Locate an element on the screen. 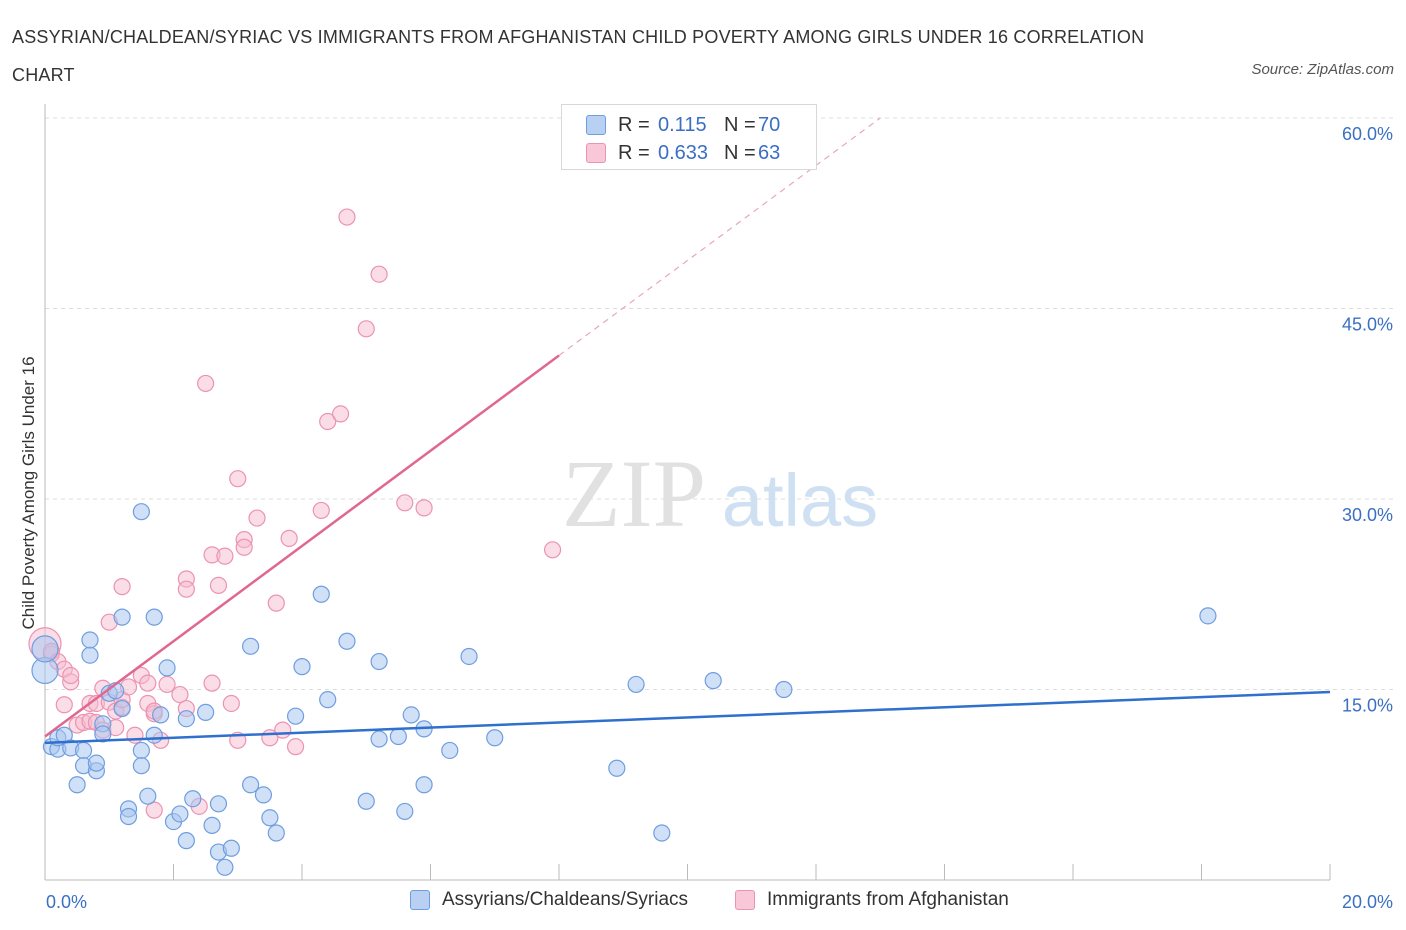 This screenshot has width=1406, height=930. x-tick-label-max: 20.0% is located at coordinates (1367, 902).